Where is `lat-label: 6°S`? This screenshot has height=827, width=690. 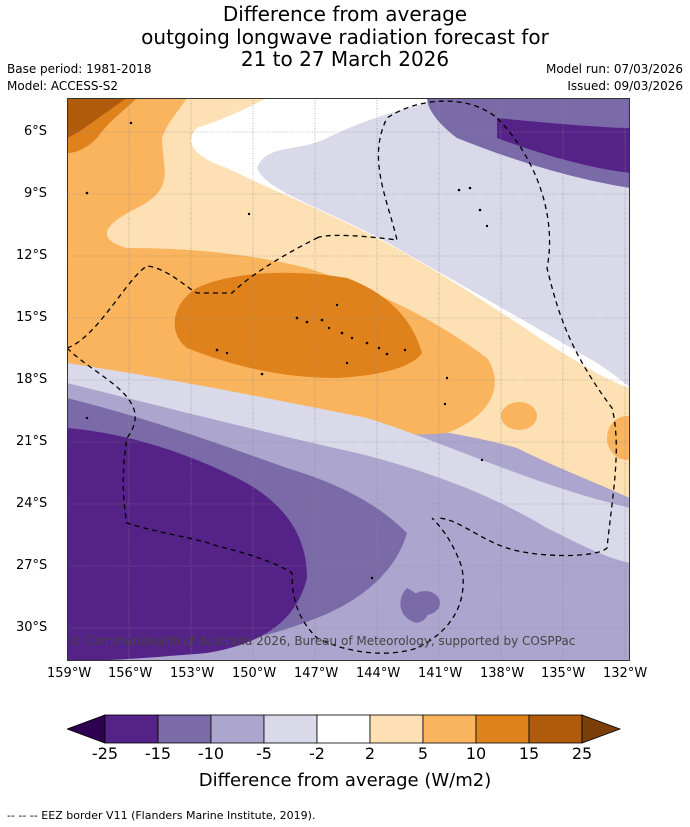
lat-label: 6°S is located at coordinates (36, 131).